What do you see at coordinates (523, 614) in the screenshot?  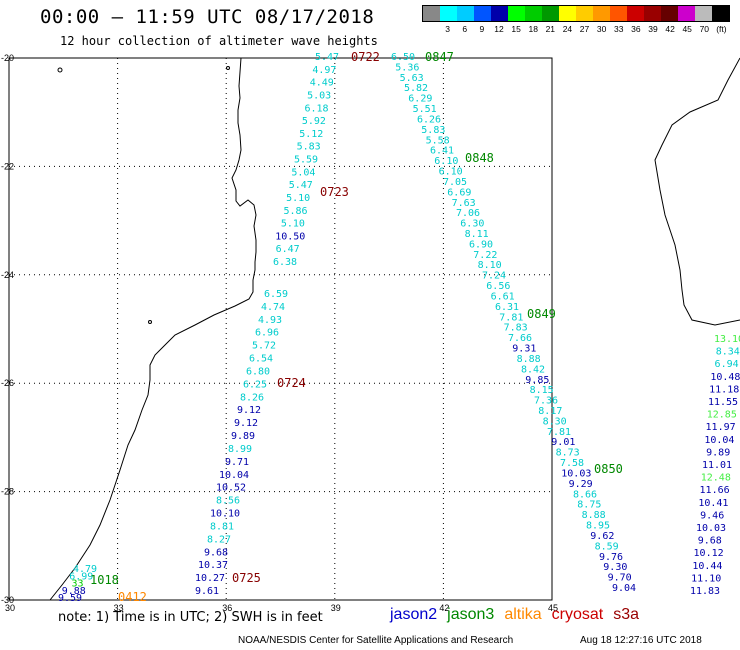 I see `satellite-legend-item: altika` at bounding box center [523, 614].